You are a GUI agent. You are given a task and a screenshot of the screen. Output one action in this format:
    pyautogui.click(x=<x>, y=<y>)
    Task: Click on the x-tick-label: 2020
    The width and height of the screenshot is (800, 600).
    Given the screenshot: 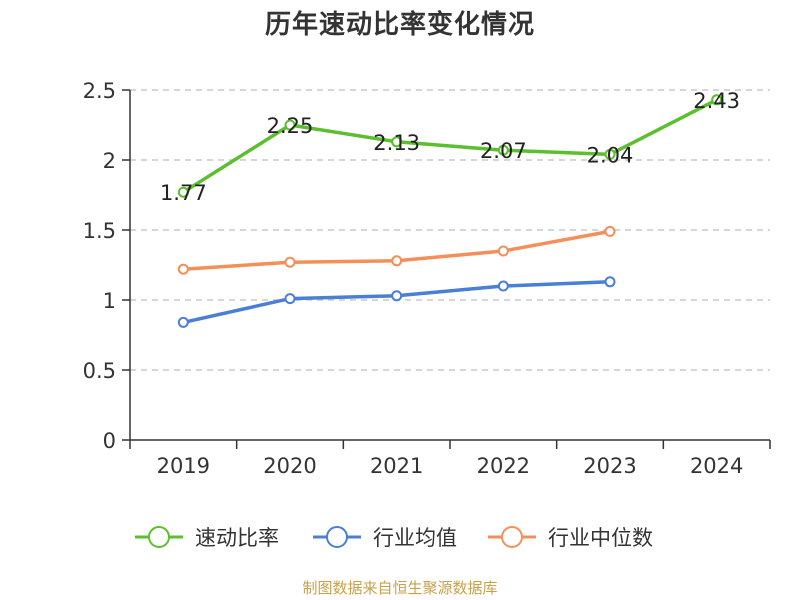 What is the action you would take?
    pyautogui.click(x=289, y=466)
    